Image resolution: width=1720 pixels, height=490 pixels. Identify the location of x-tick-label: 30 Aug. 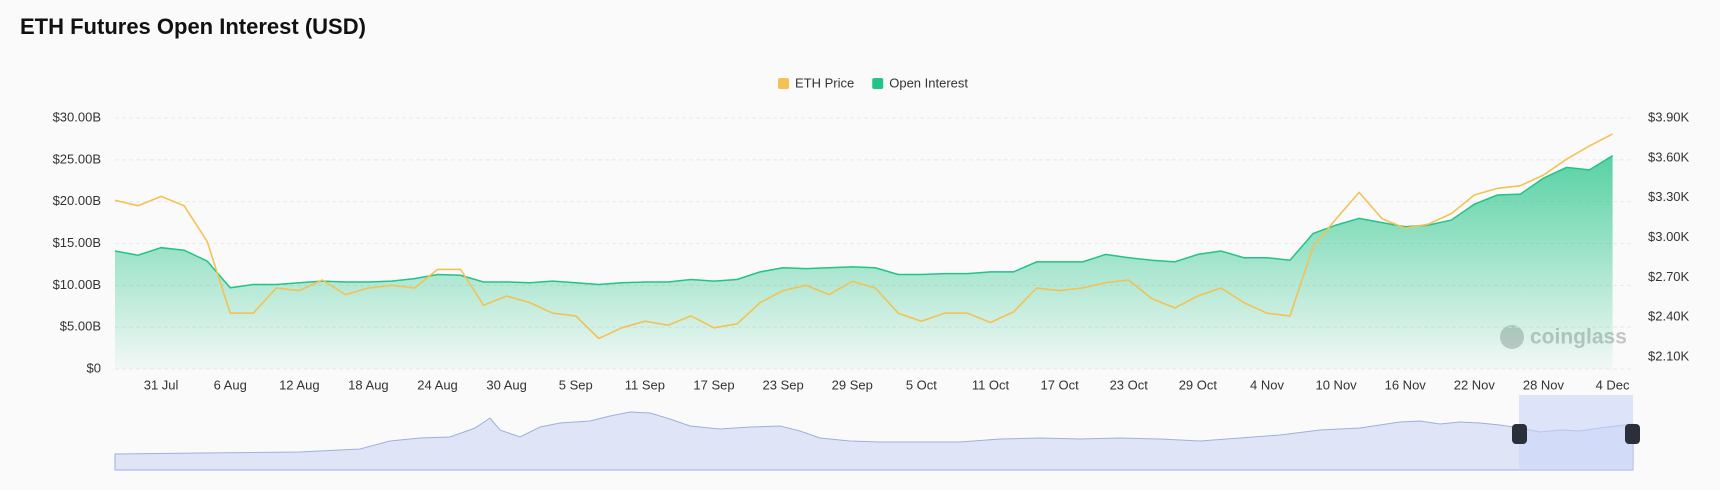
(506, 384).